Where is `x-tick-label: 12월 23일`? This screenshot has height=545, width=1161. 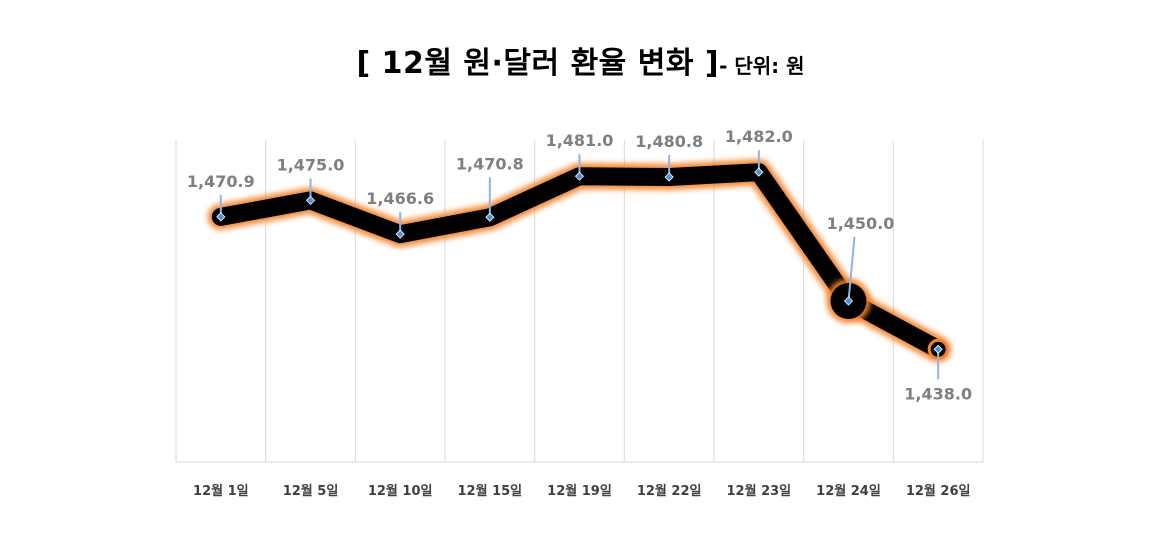 x-tick-label: 12월 23일 is located at coordinates (759, 491).